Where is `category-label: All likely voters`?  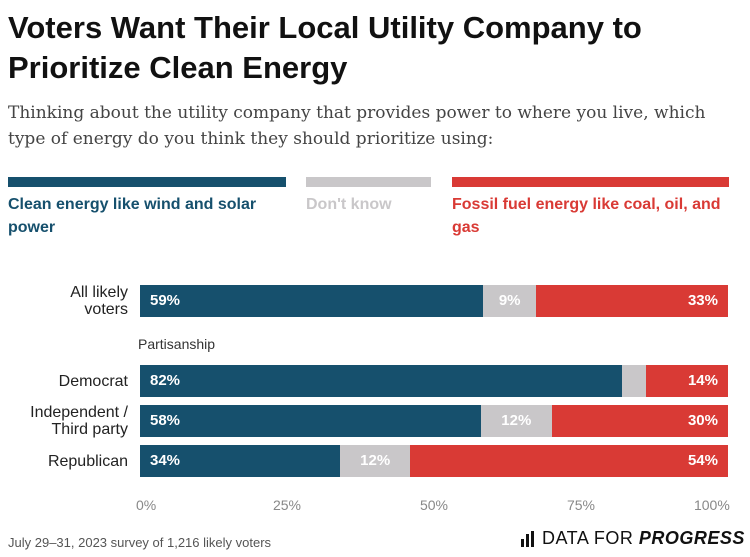
category-label: All likely voters is located at coordinates (99, 301).